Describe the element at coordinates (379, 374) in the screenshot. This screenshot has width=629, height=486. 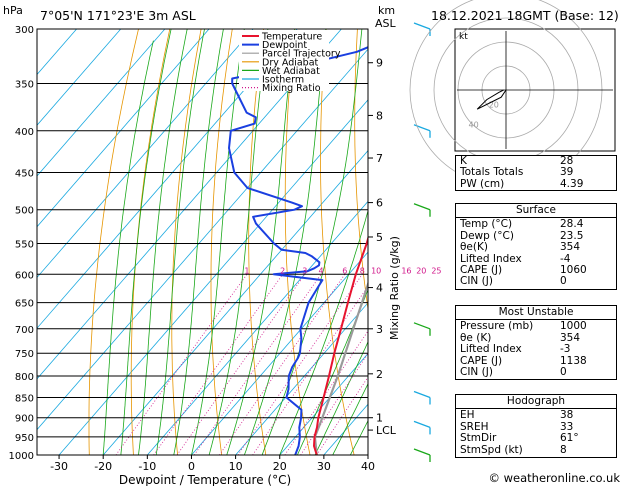
I see `km-tick-label: 2` at that location.